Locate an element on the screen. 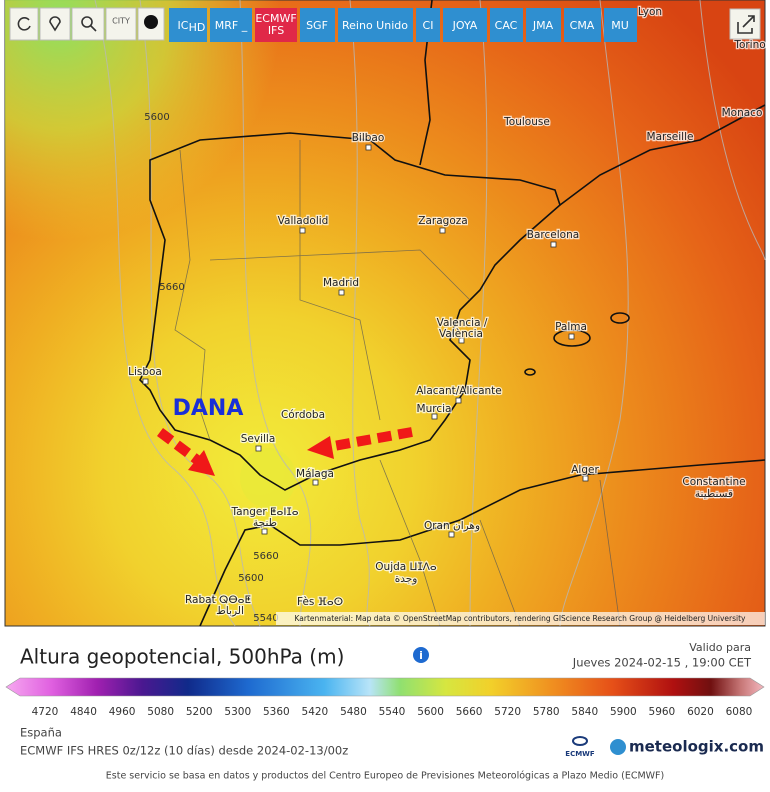 The height and width of the screenshot is (792, 770). ecmwf-logo-mark is located at coordinates (580, 741).